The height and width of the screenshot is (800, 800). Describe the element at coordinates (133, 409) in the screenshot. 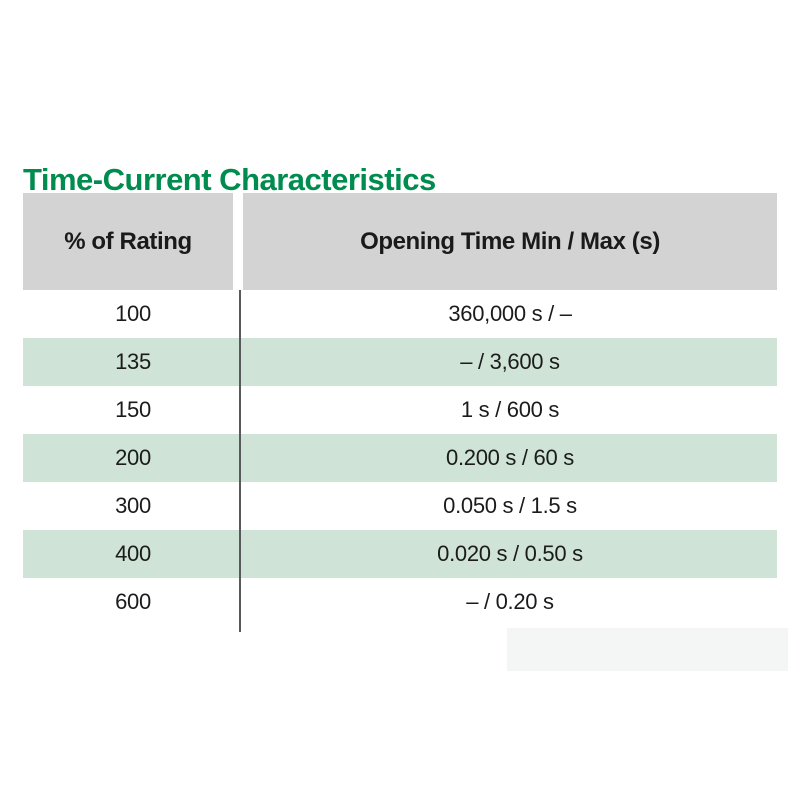

I see `cell-rating: 150` at that location.